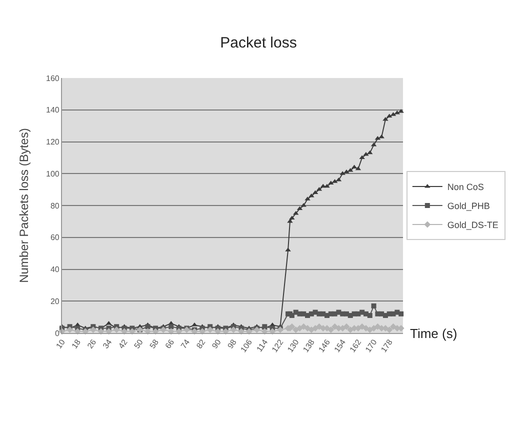 The height and width of the screenshot is (421, 517). I want to click on x-tick-label: 74, so click(185, 343).